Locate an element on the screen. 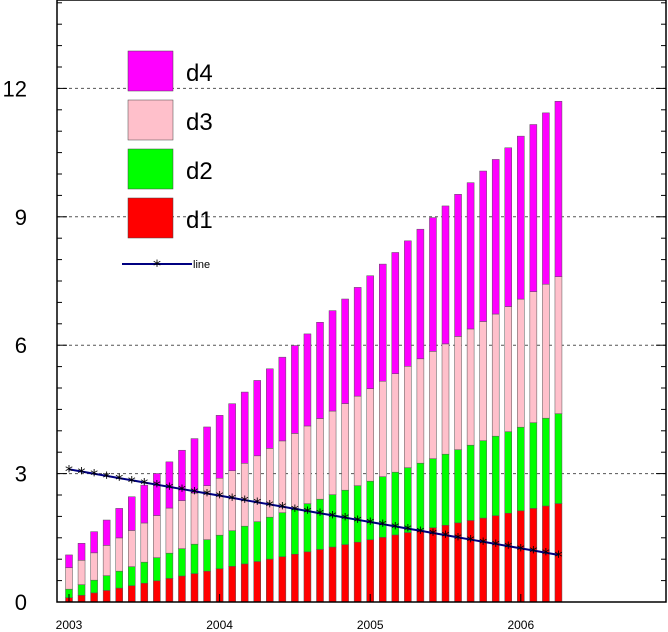 The height and width of the screenshot is (632, 668). line-marker-21: * is located at coordinates (333, 516).